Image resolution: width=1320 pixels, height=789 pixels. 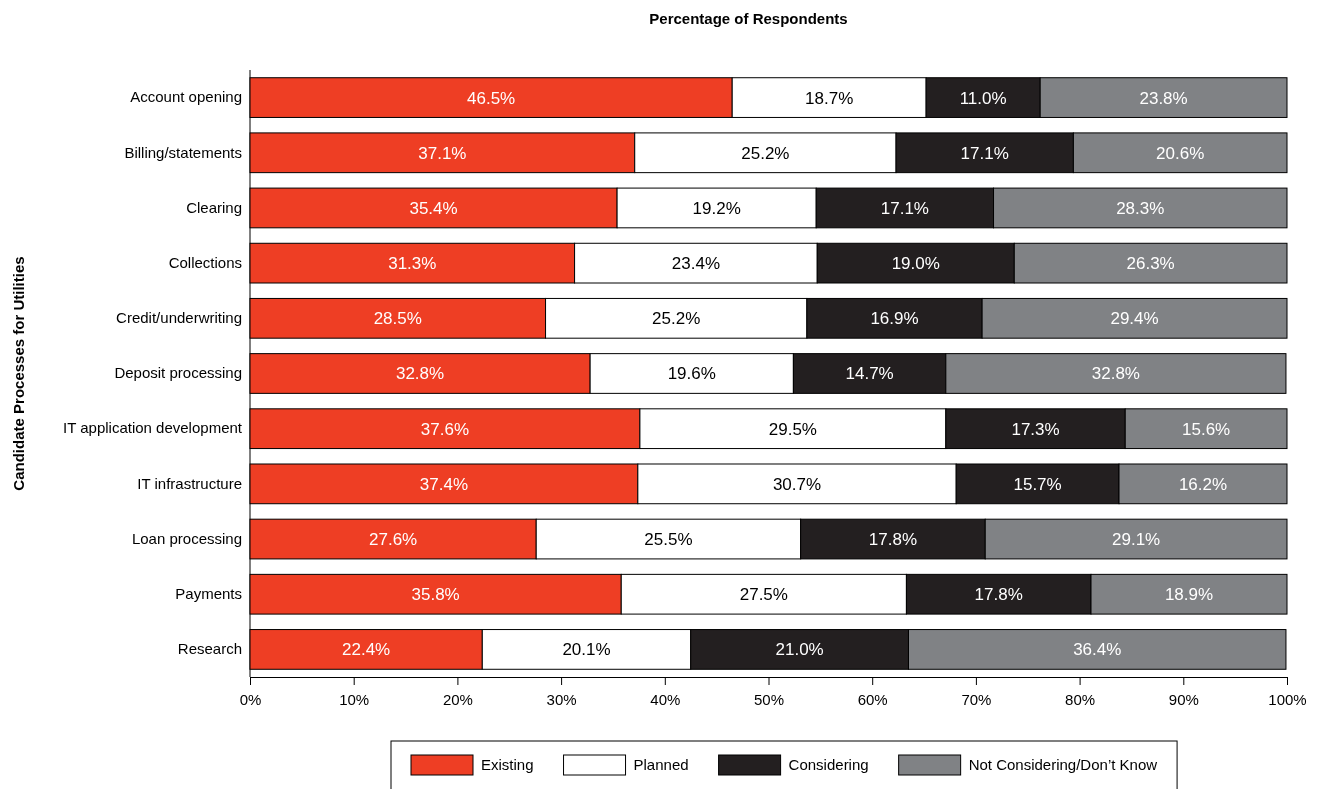 I want to click on data-label: 29.4%, so click(x=1134, y=319).